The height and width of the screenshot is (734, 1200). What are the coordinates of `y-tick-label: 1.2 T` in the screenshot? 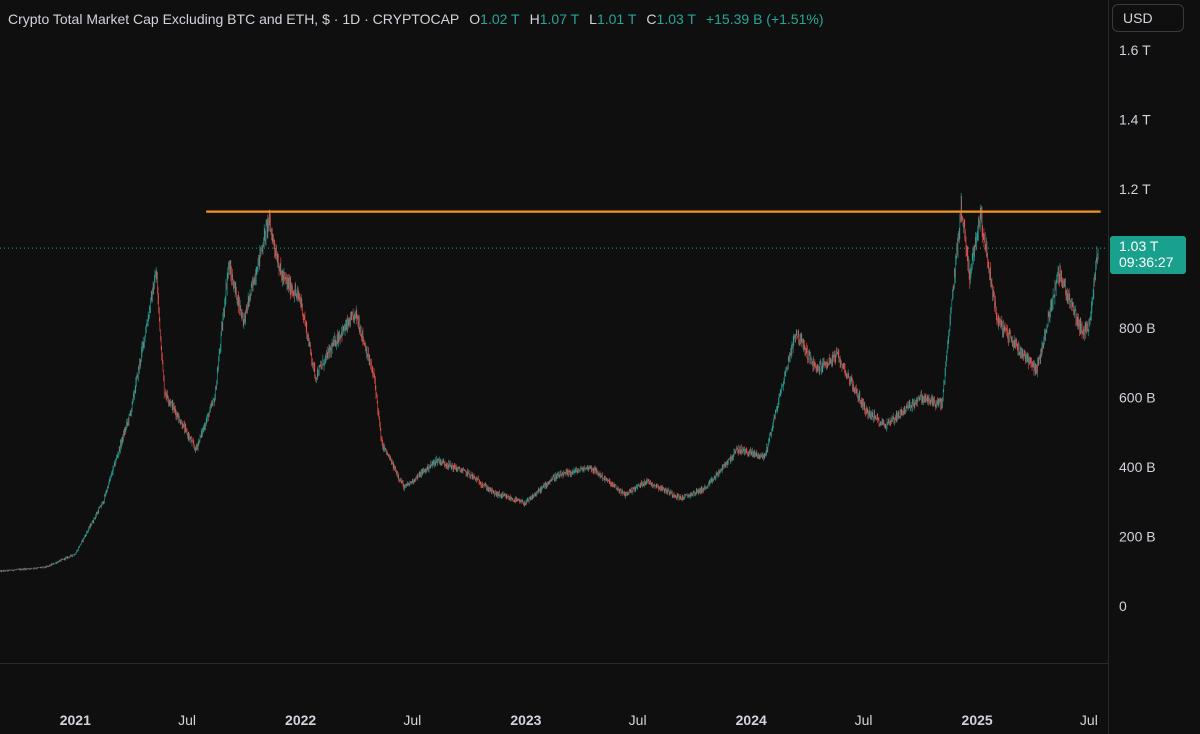 It's located at (1135, 189).